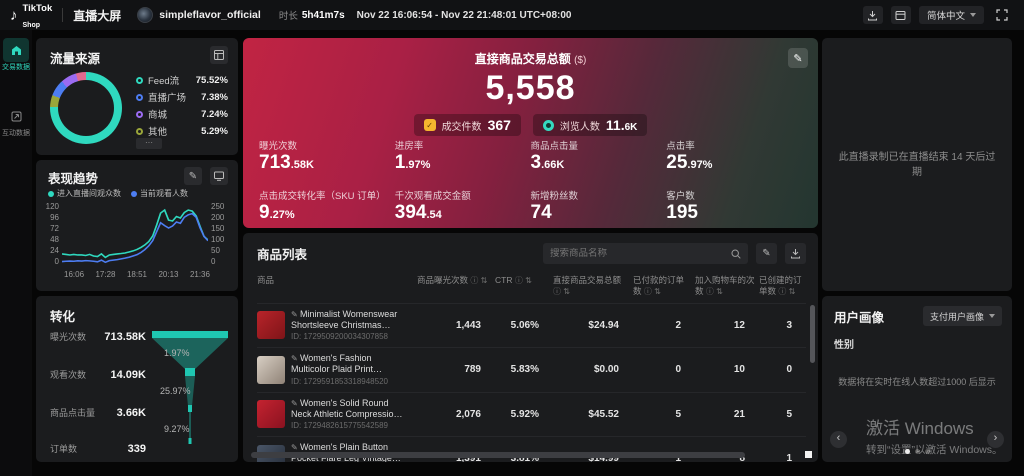 This screenshot has height=476, width=1024. I want to click on sidebar-item-engagement-data: 互动数据, so click(16, 121).